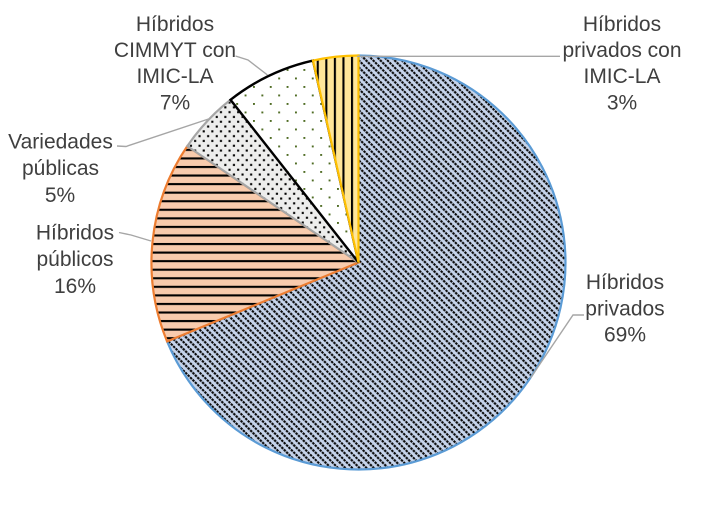 This screenshot has height=525, width=714. What do you see at coordinates (622, 103) in the screenshot?
I see `svg-text: 3%` at bounding box center [622, 103].